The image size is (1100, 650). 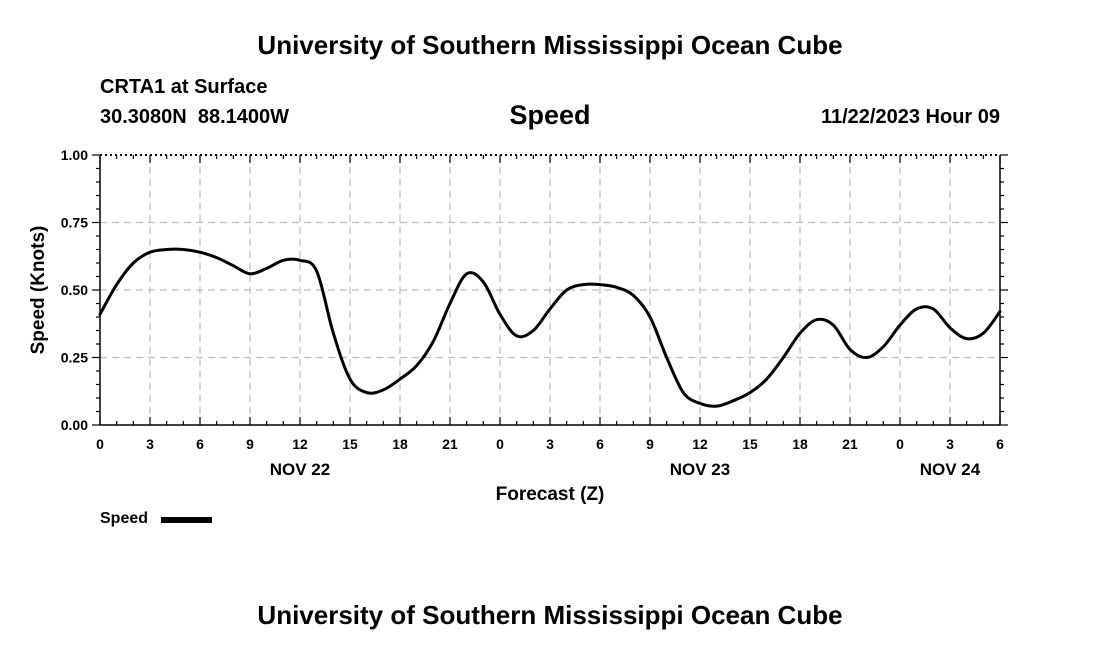 What do you see at coordinates (700, 469) in the screenshot?
I see `date-label: NOV 23` at bounding box center [700, 469].